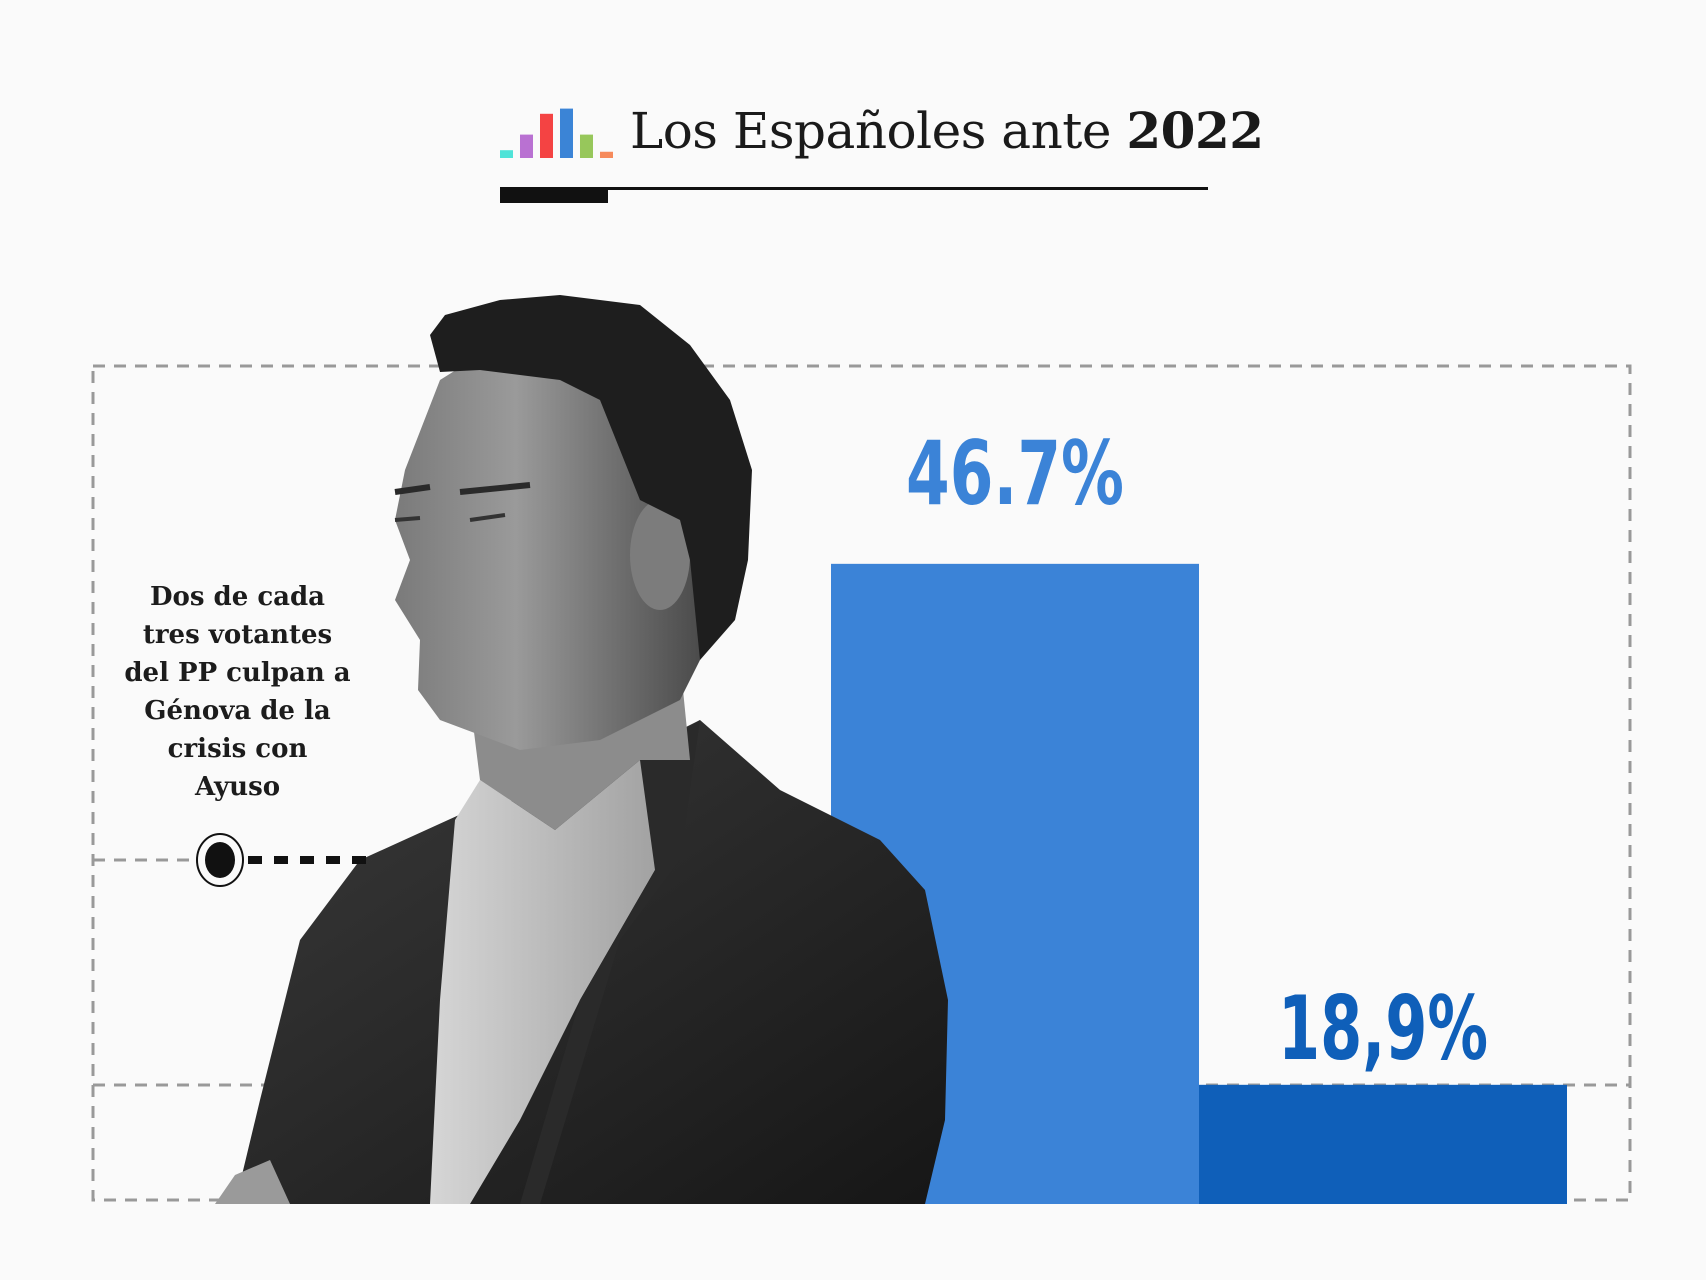  I want to click on page-title: Los Españoles ante 2022, so click(947, 130).